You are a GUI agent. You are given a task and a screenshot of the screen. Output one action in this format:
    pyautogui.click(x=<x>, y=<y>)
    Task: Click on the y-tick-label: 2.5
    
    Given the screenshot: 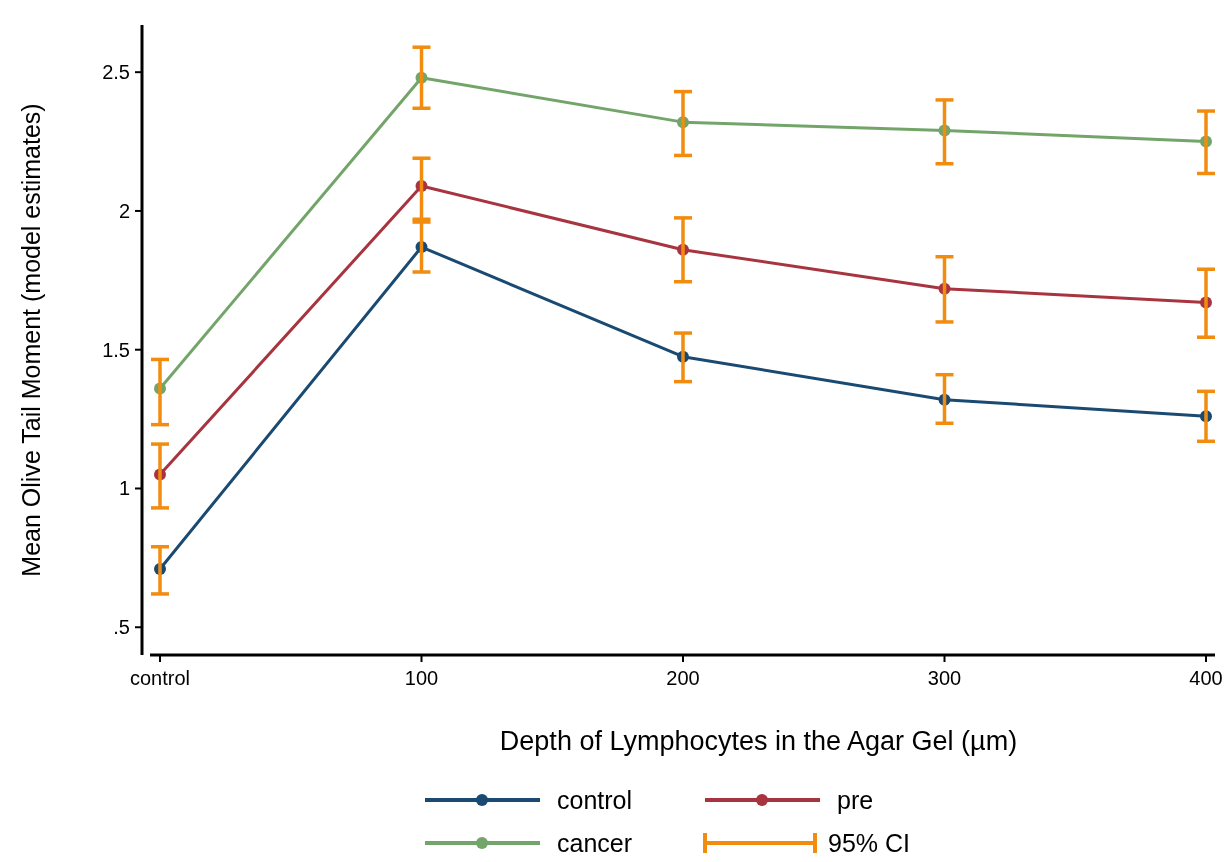 What is the action you would take?
    pyautogui.click(x=116, y=72)
    